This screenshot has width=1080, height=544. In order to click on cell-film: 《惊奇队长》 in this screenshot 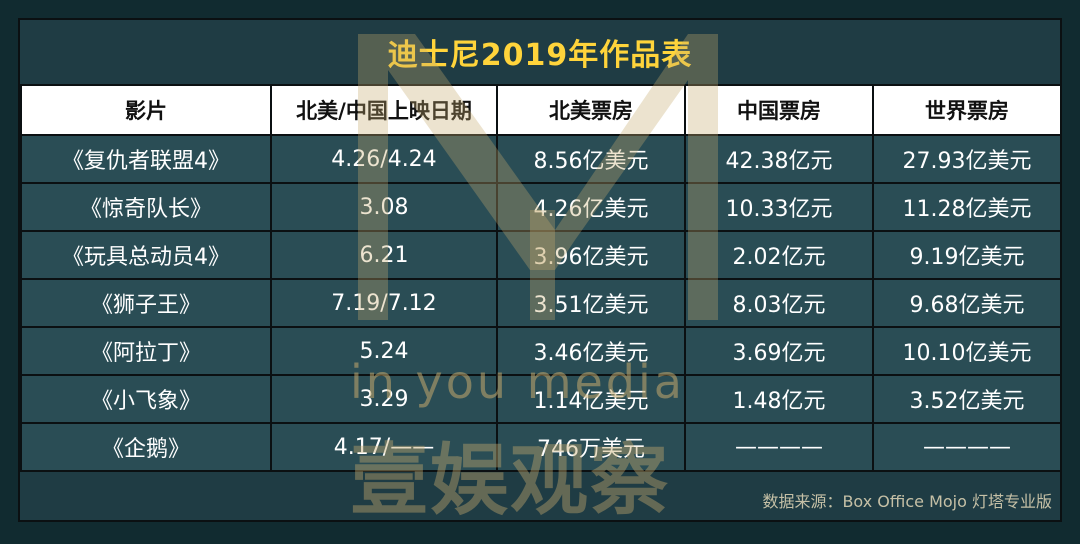, I will do `click(146, 207)`.